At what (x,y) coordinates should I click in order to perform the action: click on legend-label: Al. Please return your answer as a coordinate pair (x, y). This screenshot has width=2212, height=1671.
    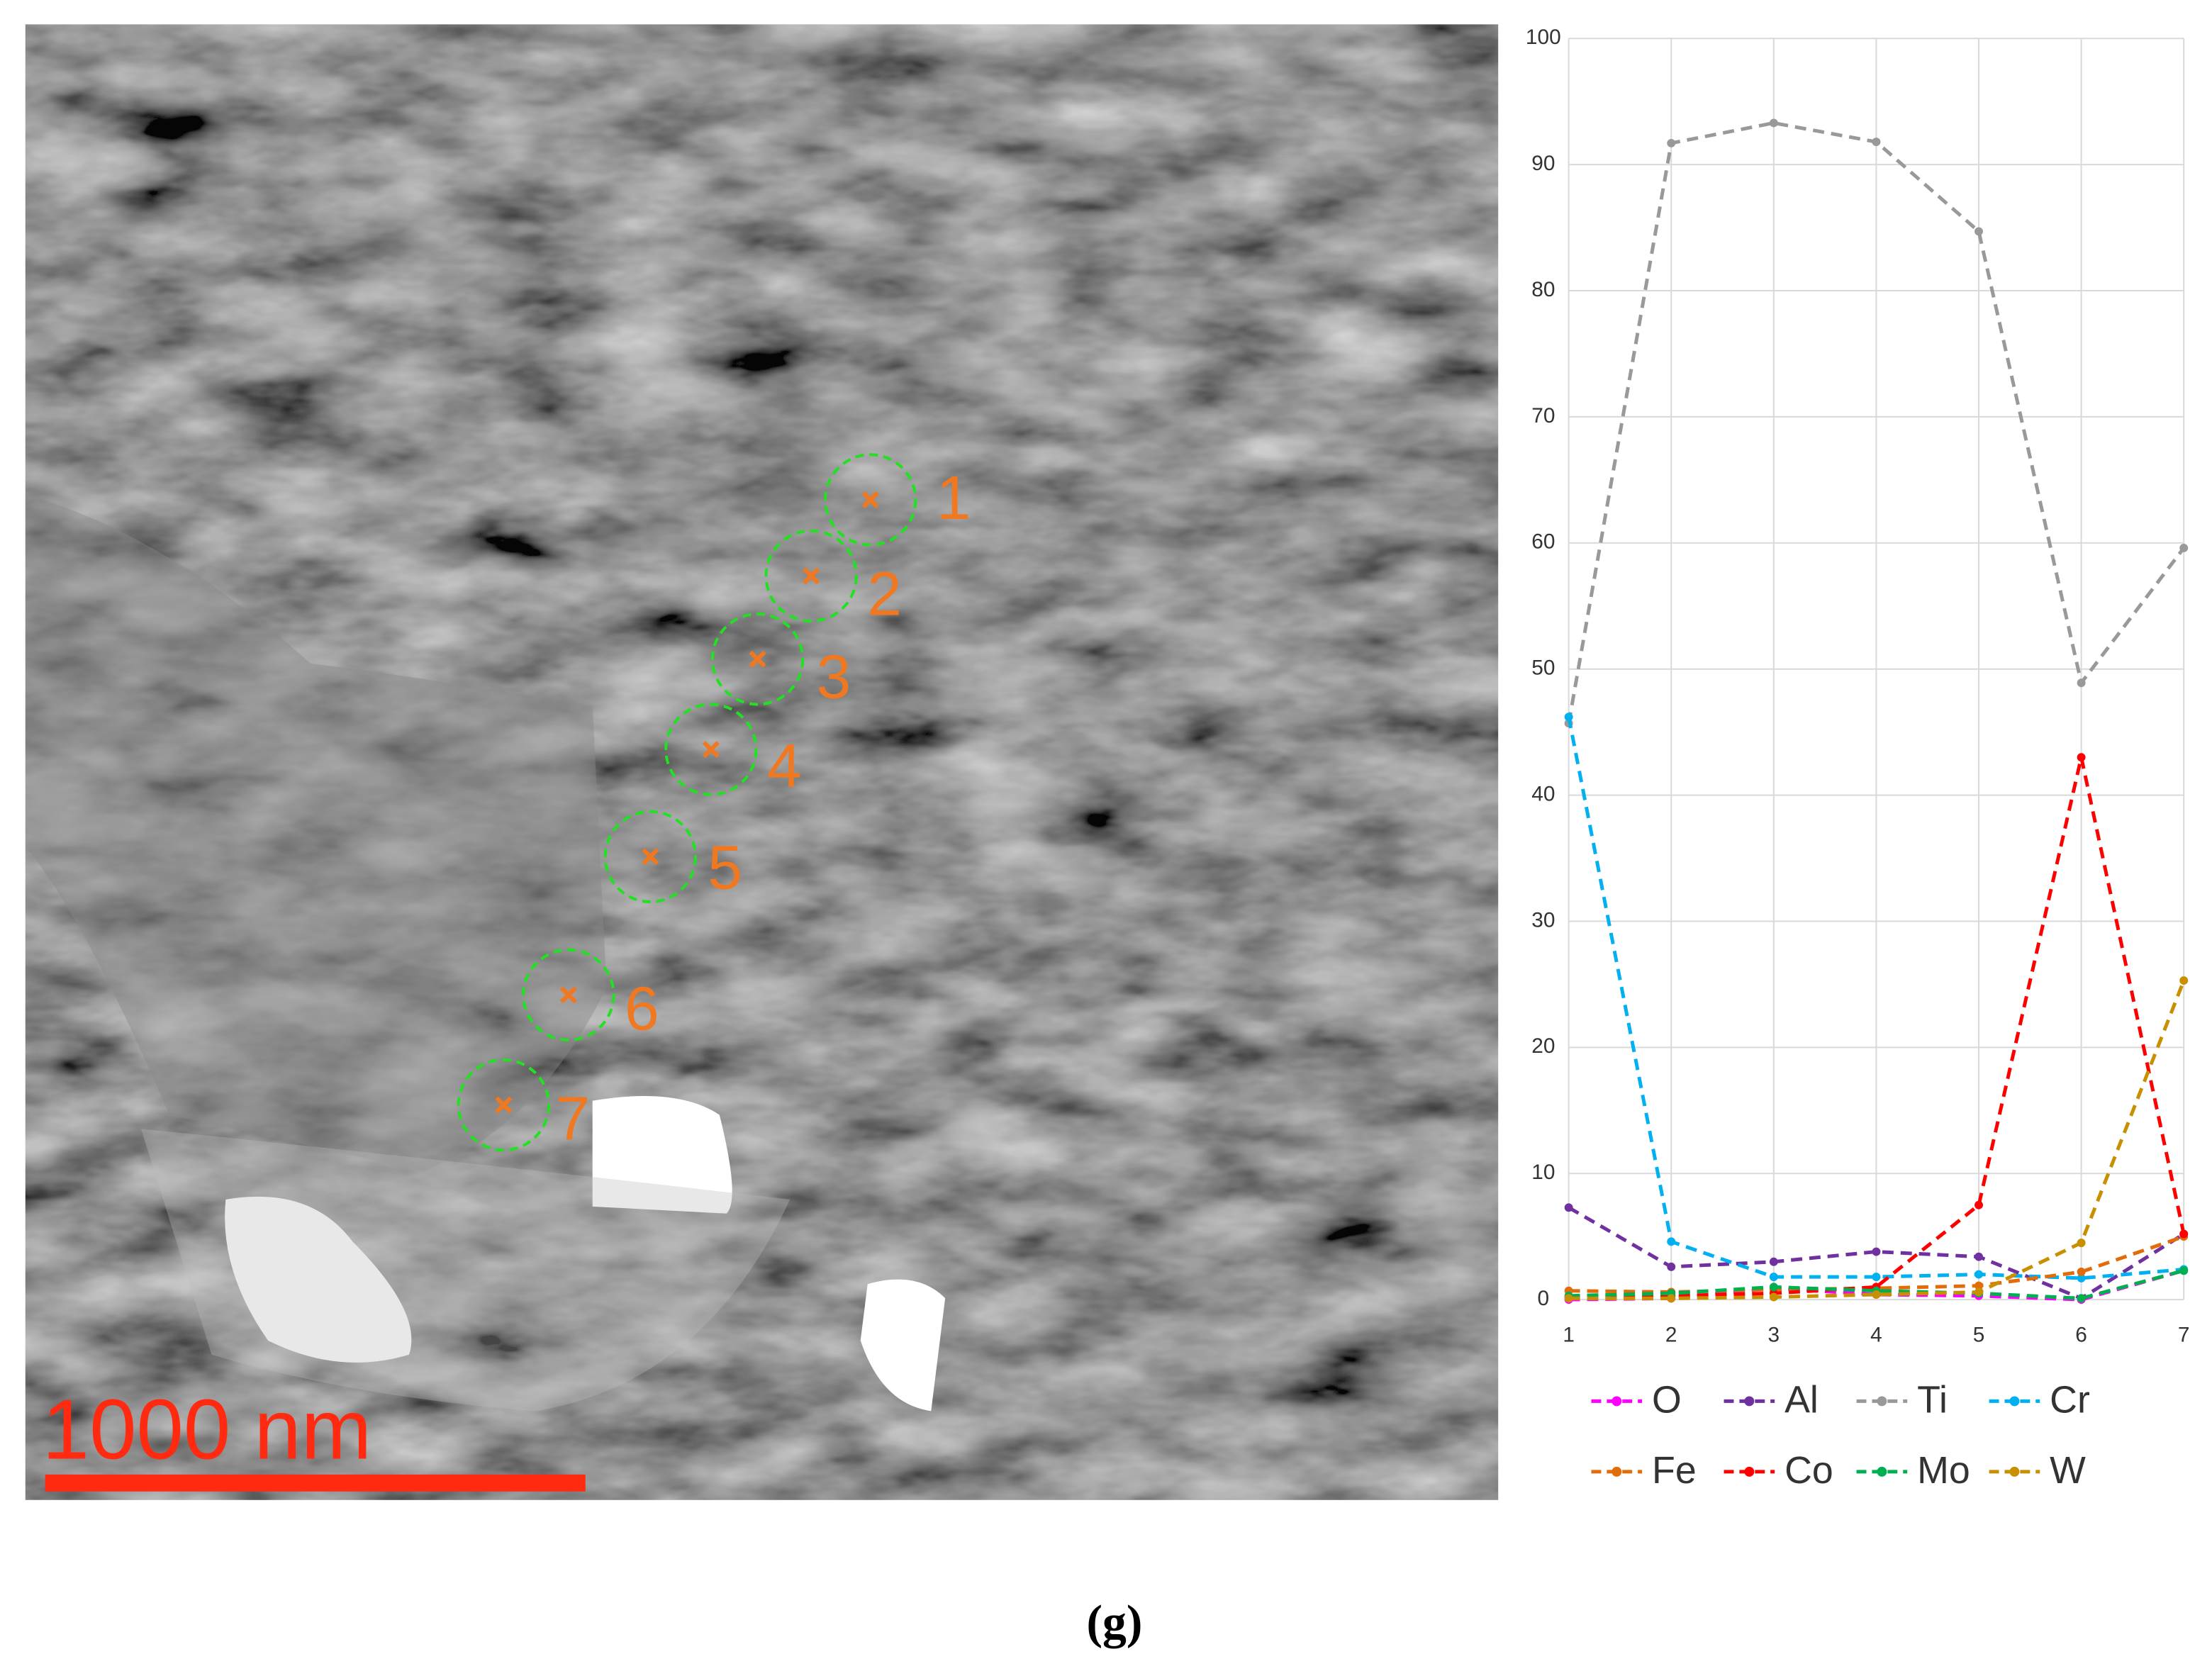
    Looking at the image, I should click on (1801, 1400).